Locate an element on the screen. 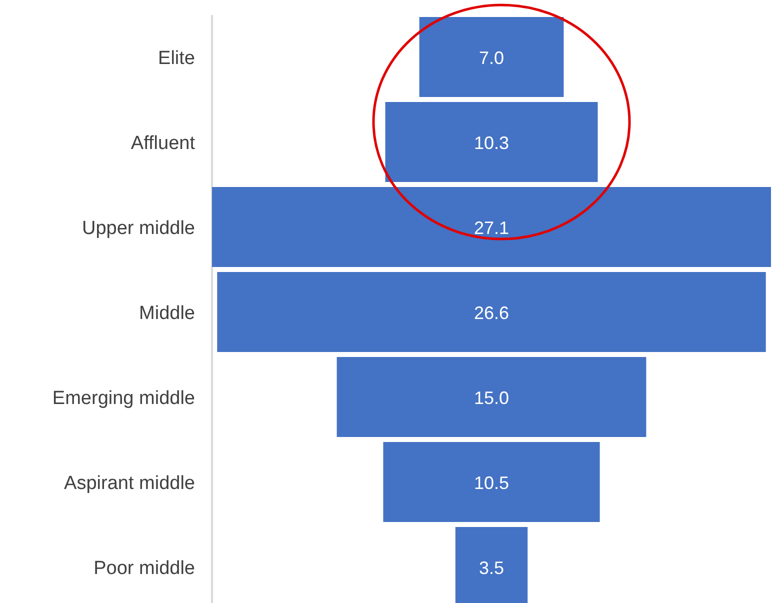 The height and width of the screenshot is (603, 777). category-label: Emerging middle is located at coordinates (123, 399).